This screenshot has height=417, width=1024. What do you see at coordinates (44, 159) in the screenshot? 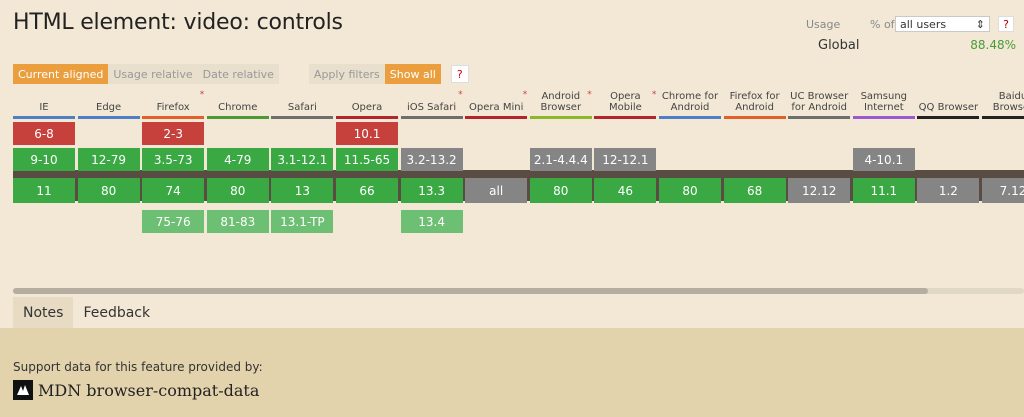
I see `version-cell: 9-10` at bounding box center [44, 159].